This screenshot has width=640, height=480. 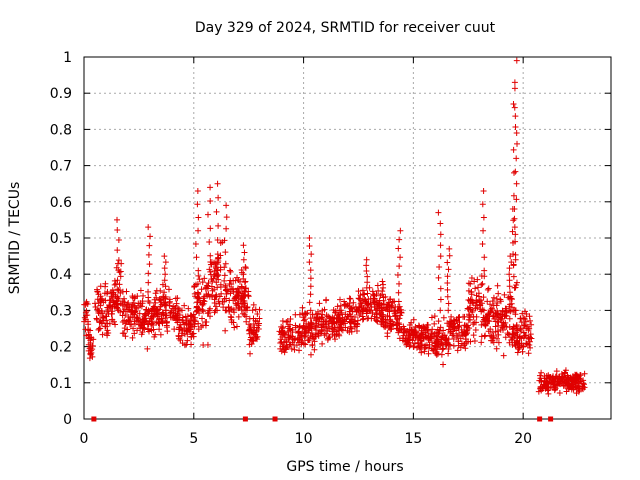 What do you see at coordinates (61, 130) in the screenshot?
I see `y-tick-label: 0.8` at bounding box center [61, 130].